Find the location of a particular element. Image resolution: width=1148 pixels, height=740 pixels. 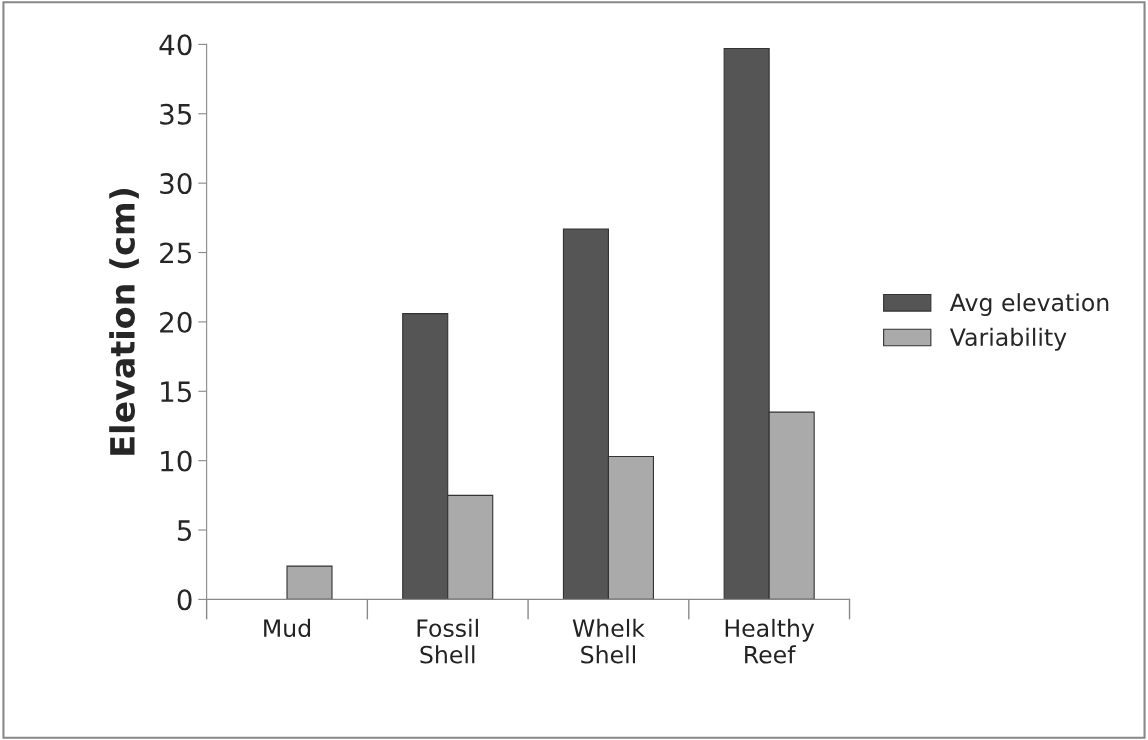

y-tick-label: 25 is located at coordinates (176, 253).